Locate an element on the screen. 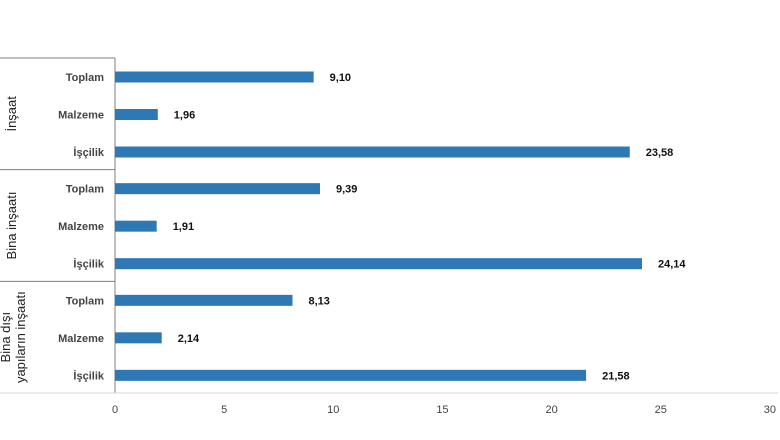  group-label: Bina dışıyapıların inşaatı is located at coordinates (14, 337).